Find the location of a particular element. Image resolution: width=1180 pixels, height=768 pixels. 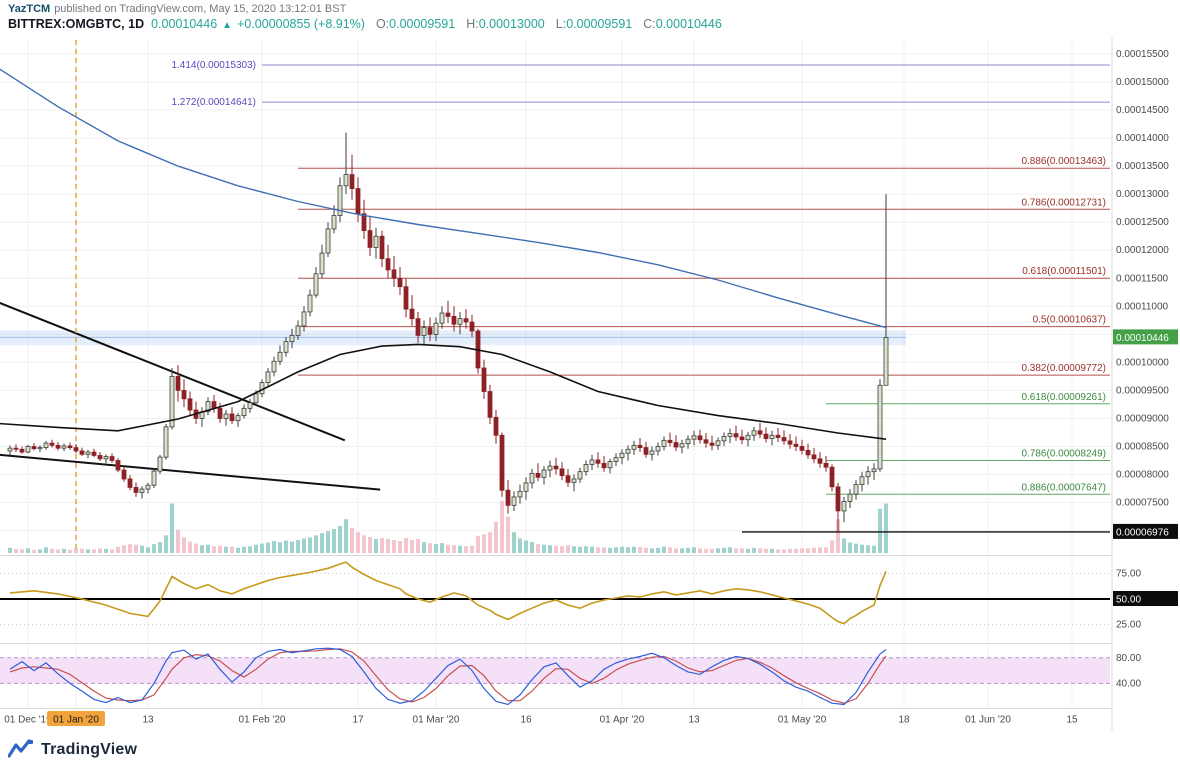

svg-text: 0.382(0.00009772) is located at coordinates (1063, 368).